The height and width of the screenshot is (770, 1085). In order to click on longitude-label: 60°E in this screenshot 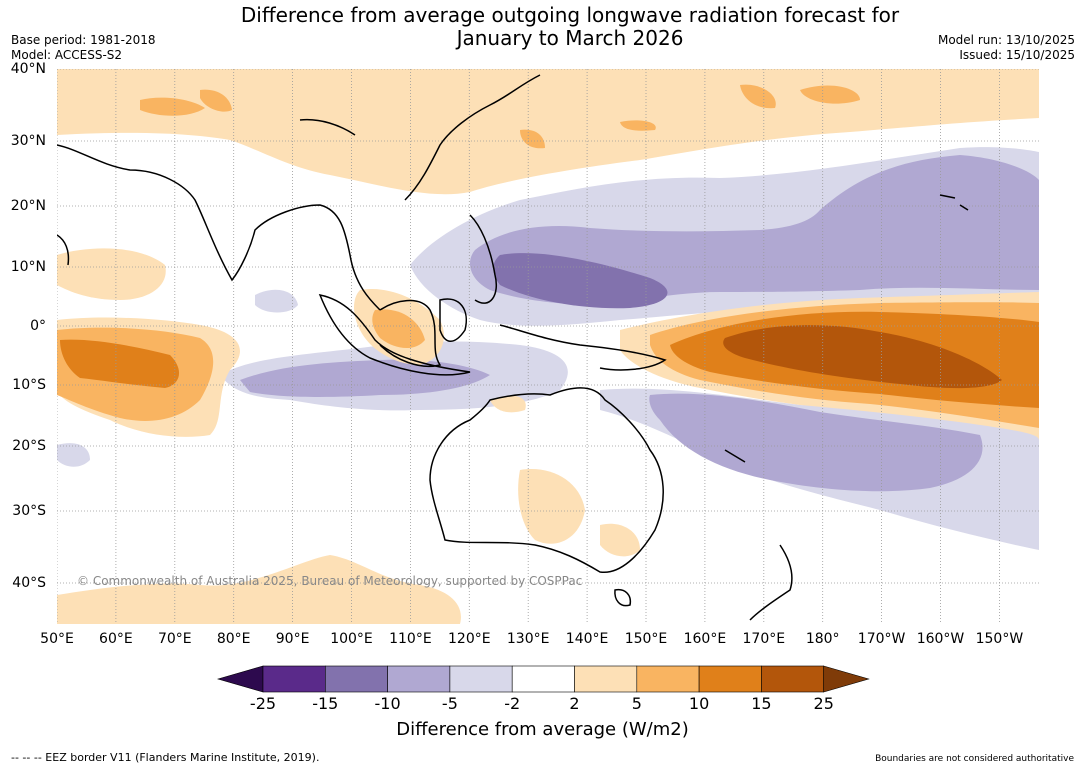, I will do `click(116, 639)`.